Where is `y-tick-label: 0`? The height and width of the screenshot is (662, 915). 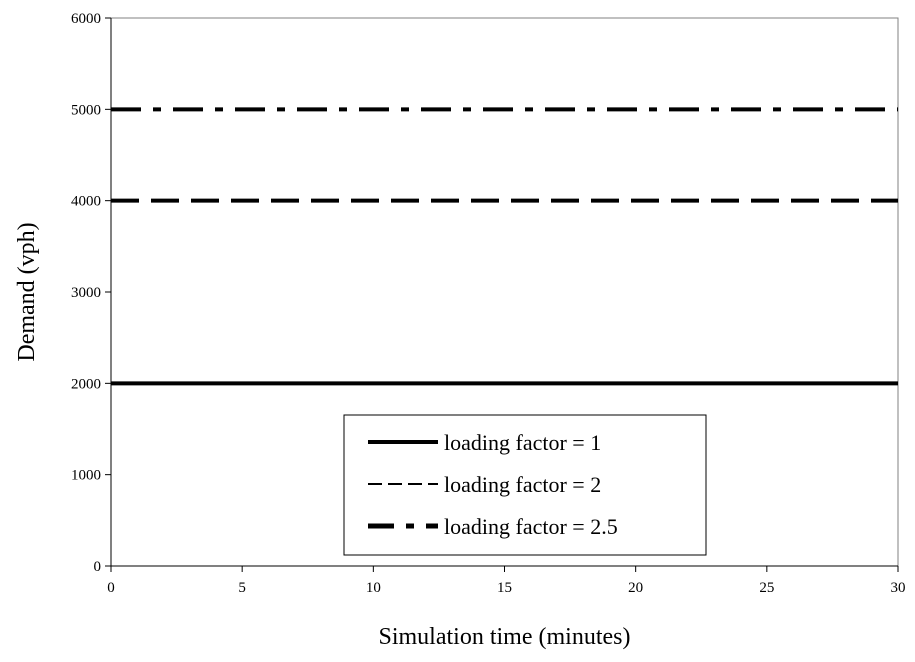
y-tick-label: 0 is located at coordinates (98, 567).